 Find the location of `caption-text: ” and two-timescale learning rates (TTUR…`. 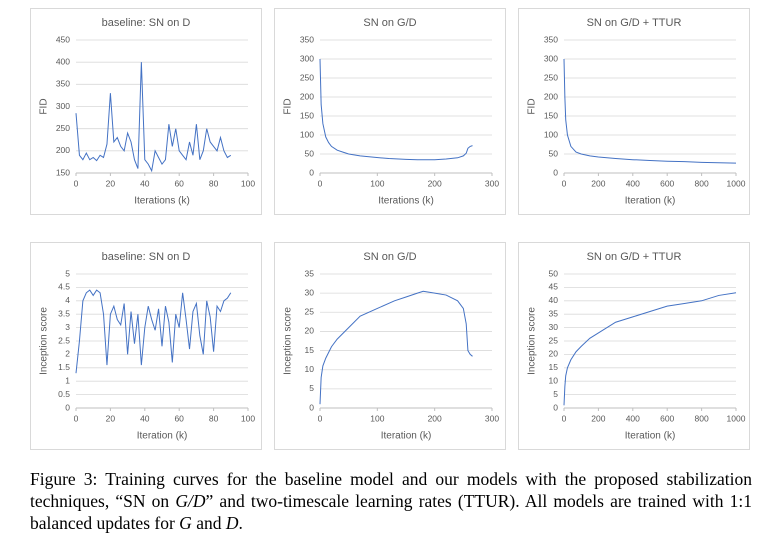

caption-text: ” and two-timescale learning rates (TTUR… is located at coordinates (391, 512).